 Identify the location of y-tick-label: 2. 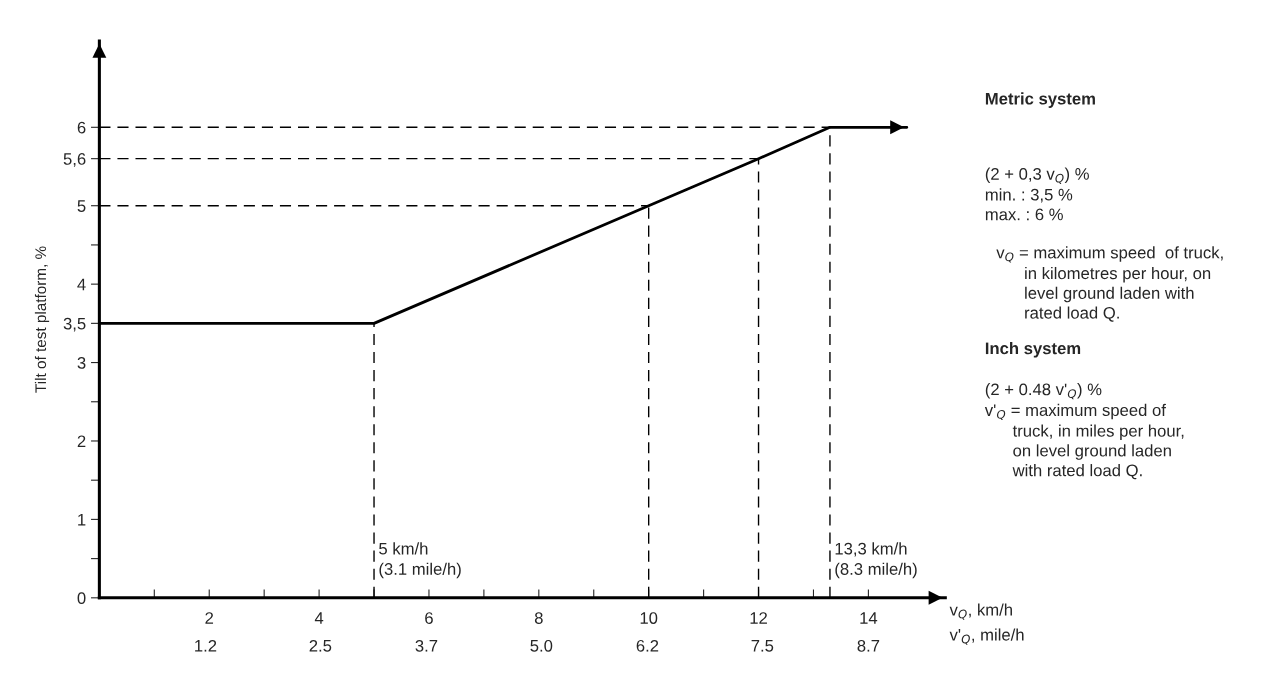
(81, 441).